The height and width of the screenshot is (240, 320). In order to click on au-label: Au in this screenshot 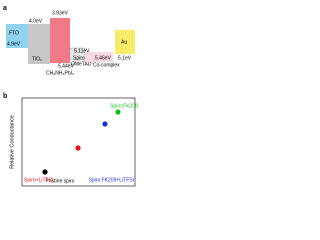, I will do `click(124, 42)`.